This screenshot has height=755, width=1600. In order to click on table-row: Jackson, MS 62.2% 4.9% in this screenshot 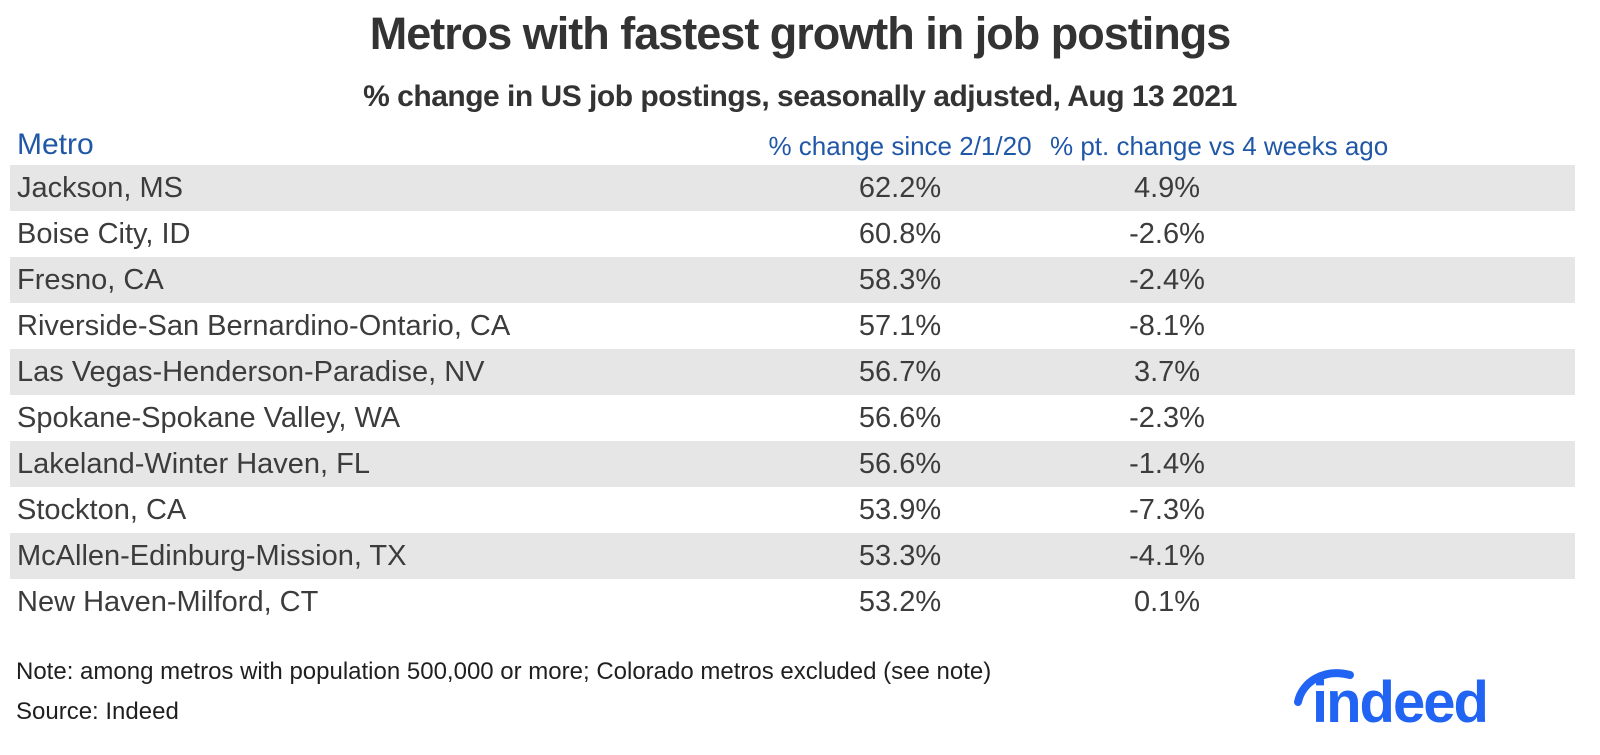, I will do `click(792, 188)`.